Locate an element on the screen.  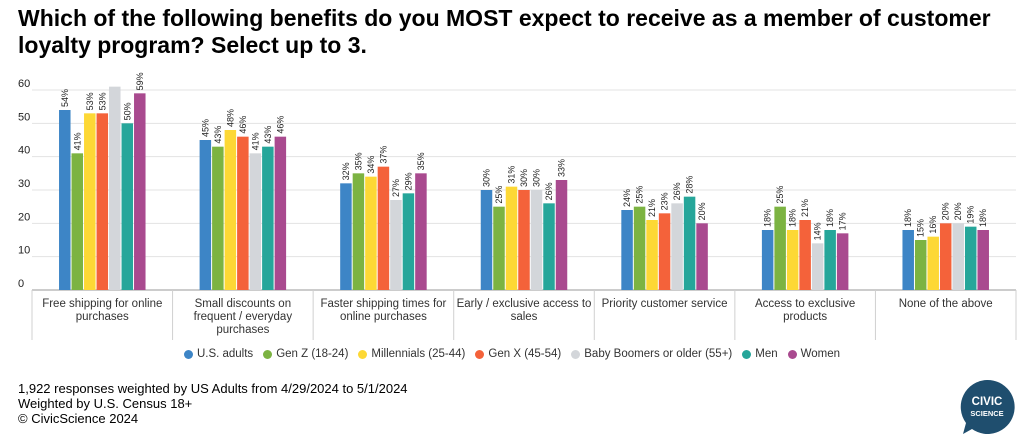
data-label: 50% is located at coordinates (127, 111).